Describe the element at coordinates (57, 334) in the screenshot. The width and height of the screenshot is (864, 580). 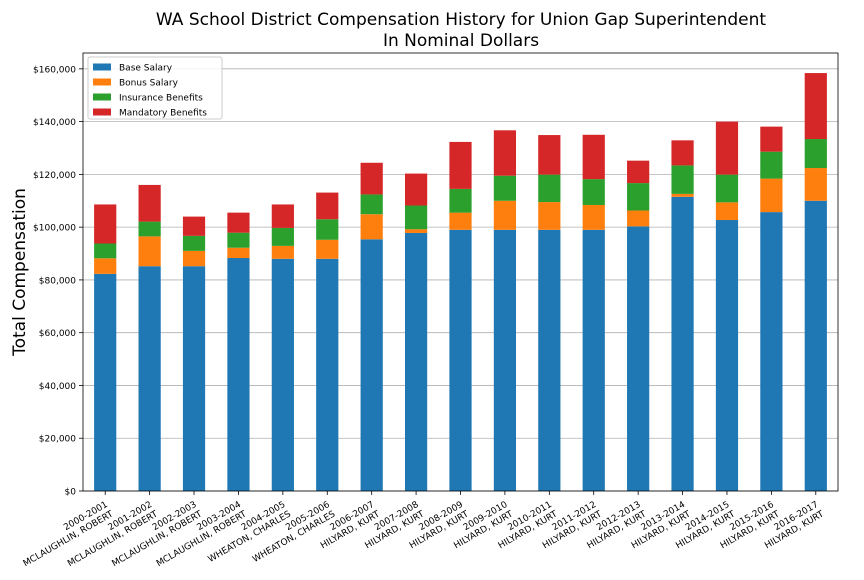
I see `y-tick-label: $60,000` at that location.